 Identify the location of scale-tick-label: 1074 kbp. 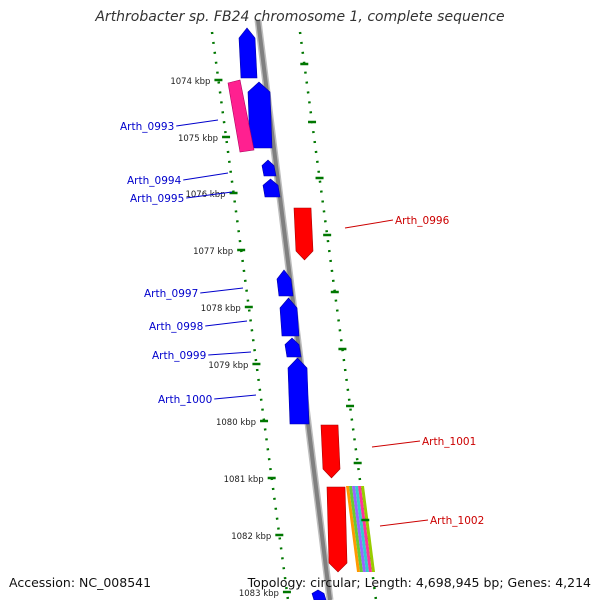
(190, 82).